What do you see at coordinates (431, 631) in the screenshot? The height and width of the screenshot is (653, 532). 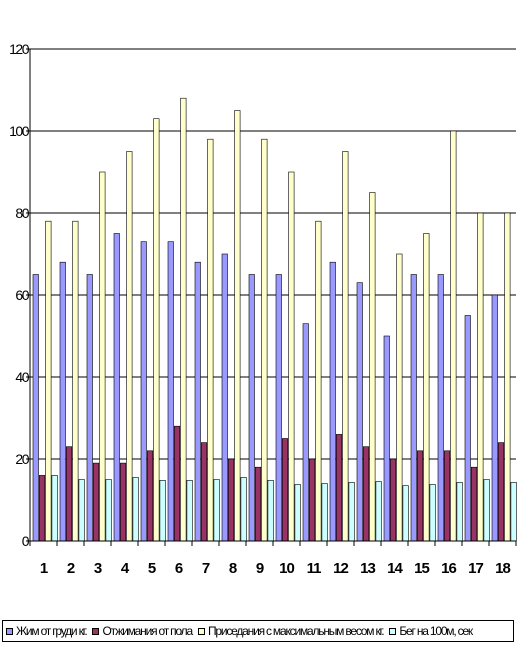 I see `legend-item-4: Бег на 100м, сек` at bounding box center [431, 631].